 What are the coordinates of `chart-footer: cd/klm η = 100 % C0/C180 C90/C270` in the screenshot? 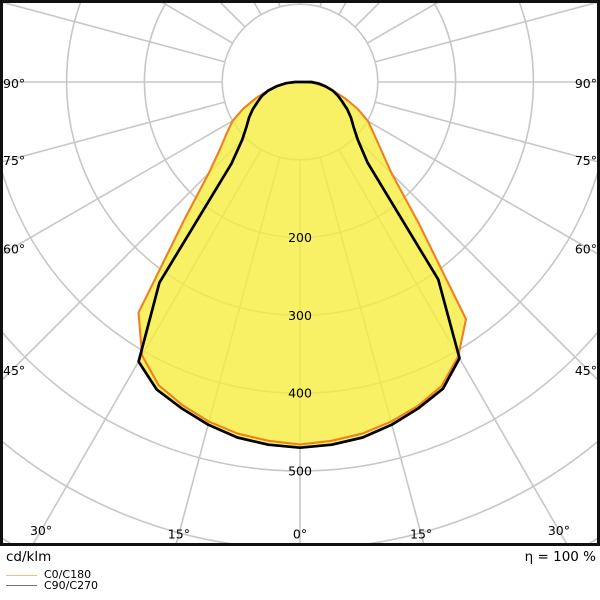 It's located at (300, 573).